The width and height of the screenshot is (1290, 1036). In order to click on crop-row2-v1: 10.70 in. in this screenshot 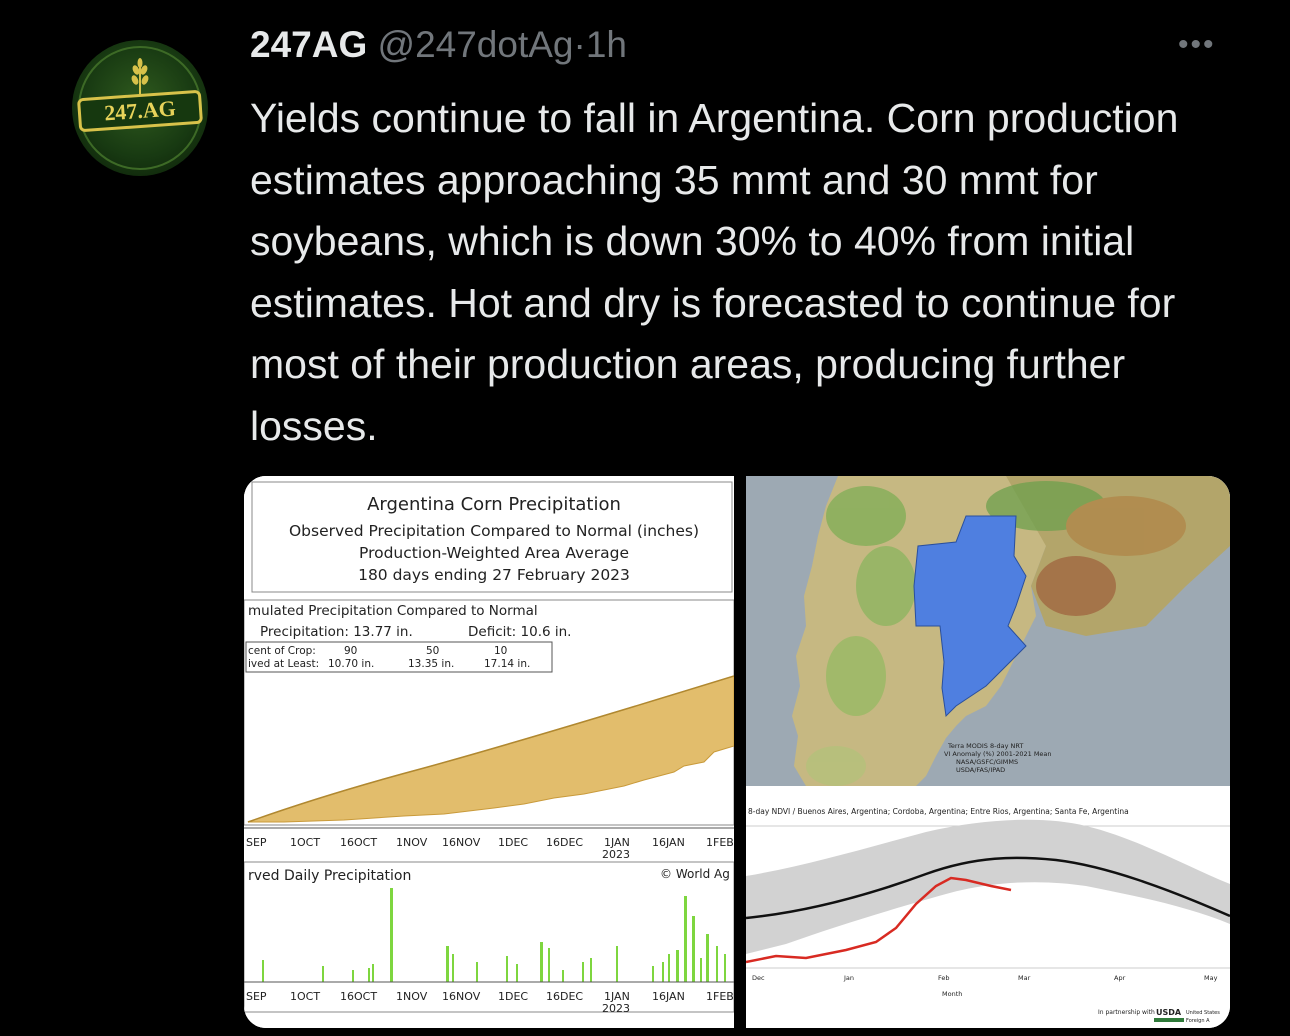, I will do `click(351, 664)`.